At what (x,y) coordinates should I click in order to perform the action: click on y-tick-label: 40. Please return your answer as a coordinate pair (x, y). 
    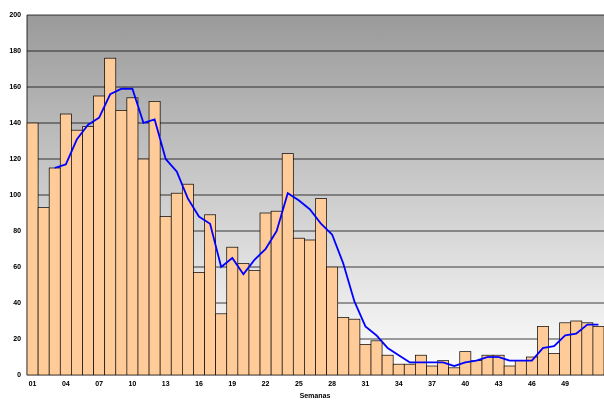
    Looking at the image, I should click on (17, 303).